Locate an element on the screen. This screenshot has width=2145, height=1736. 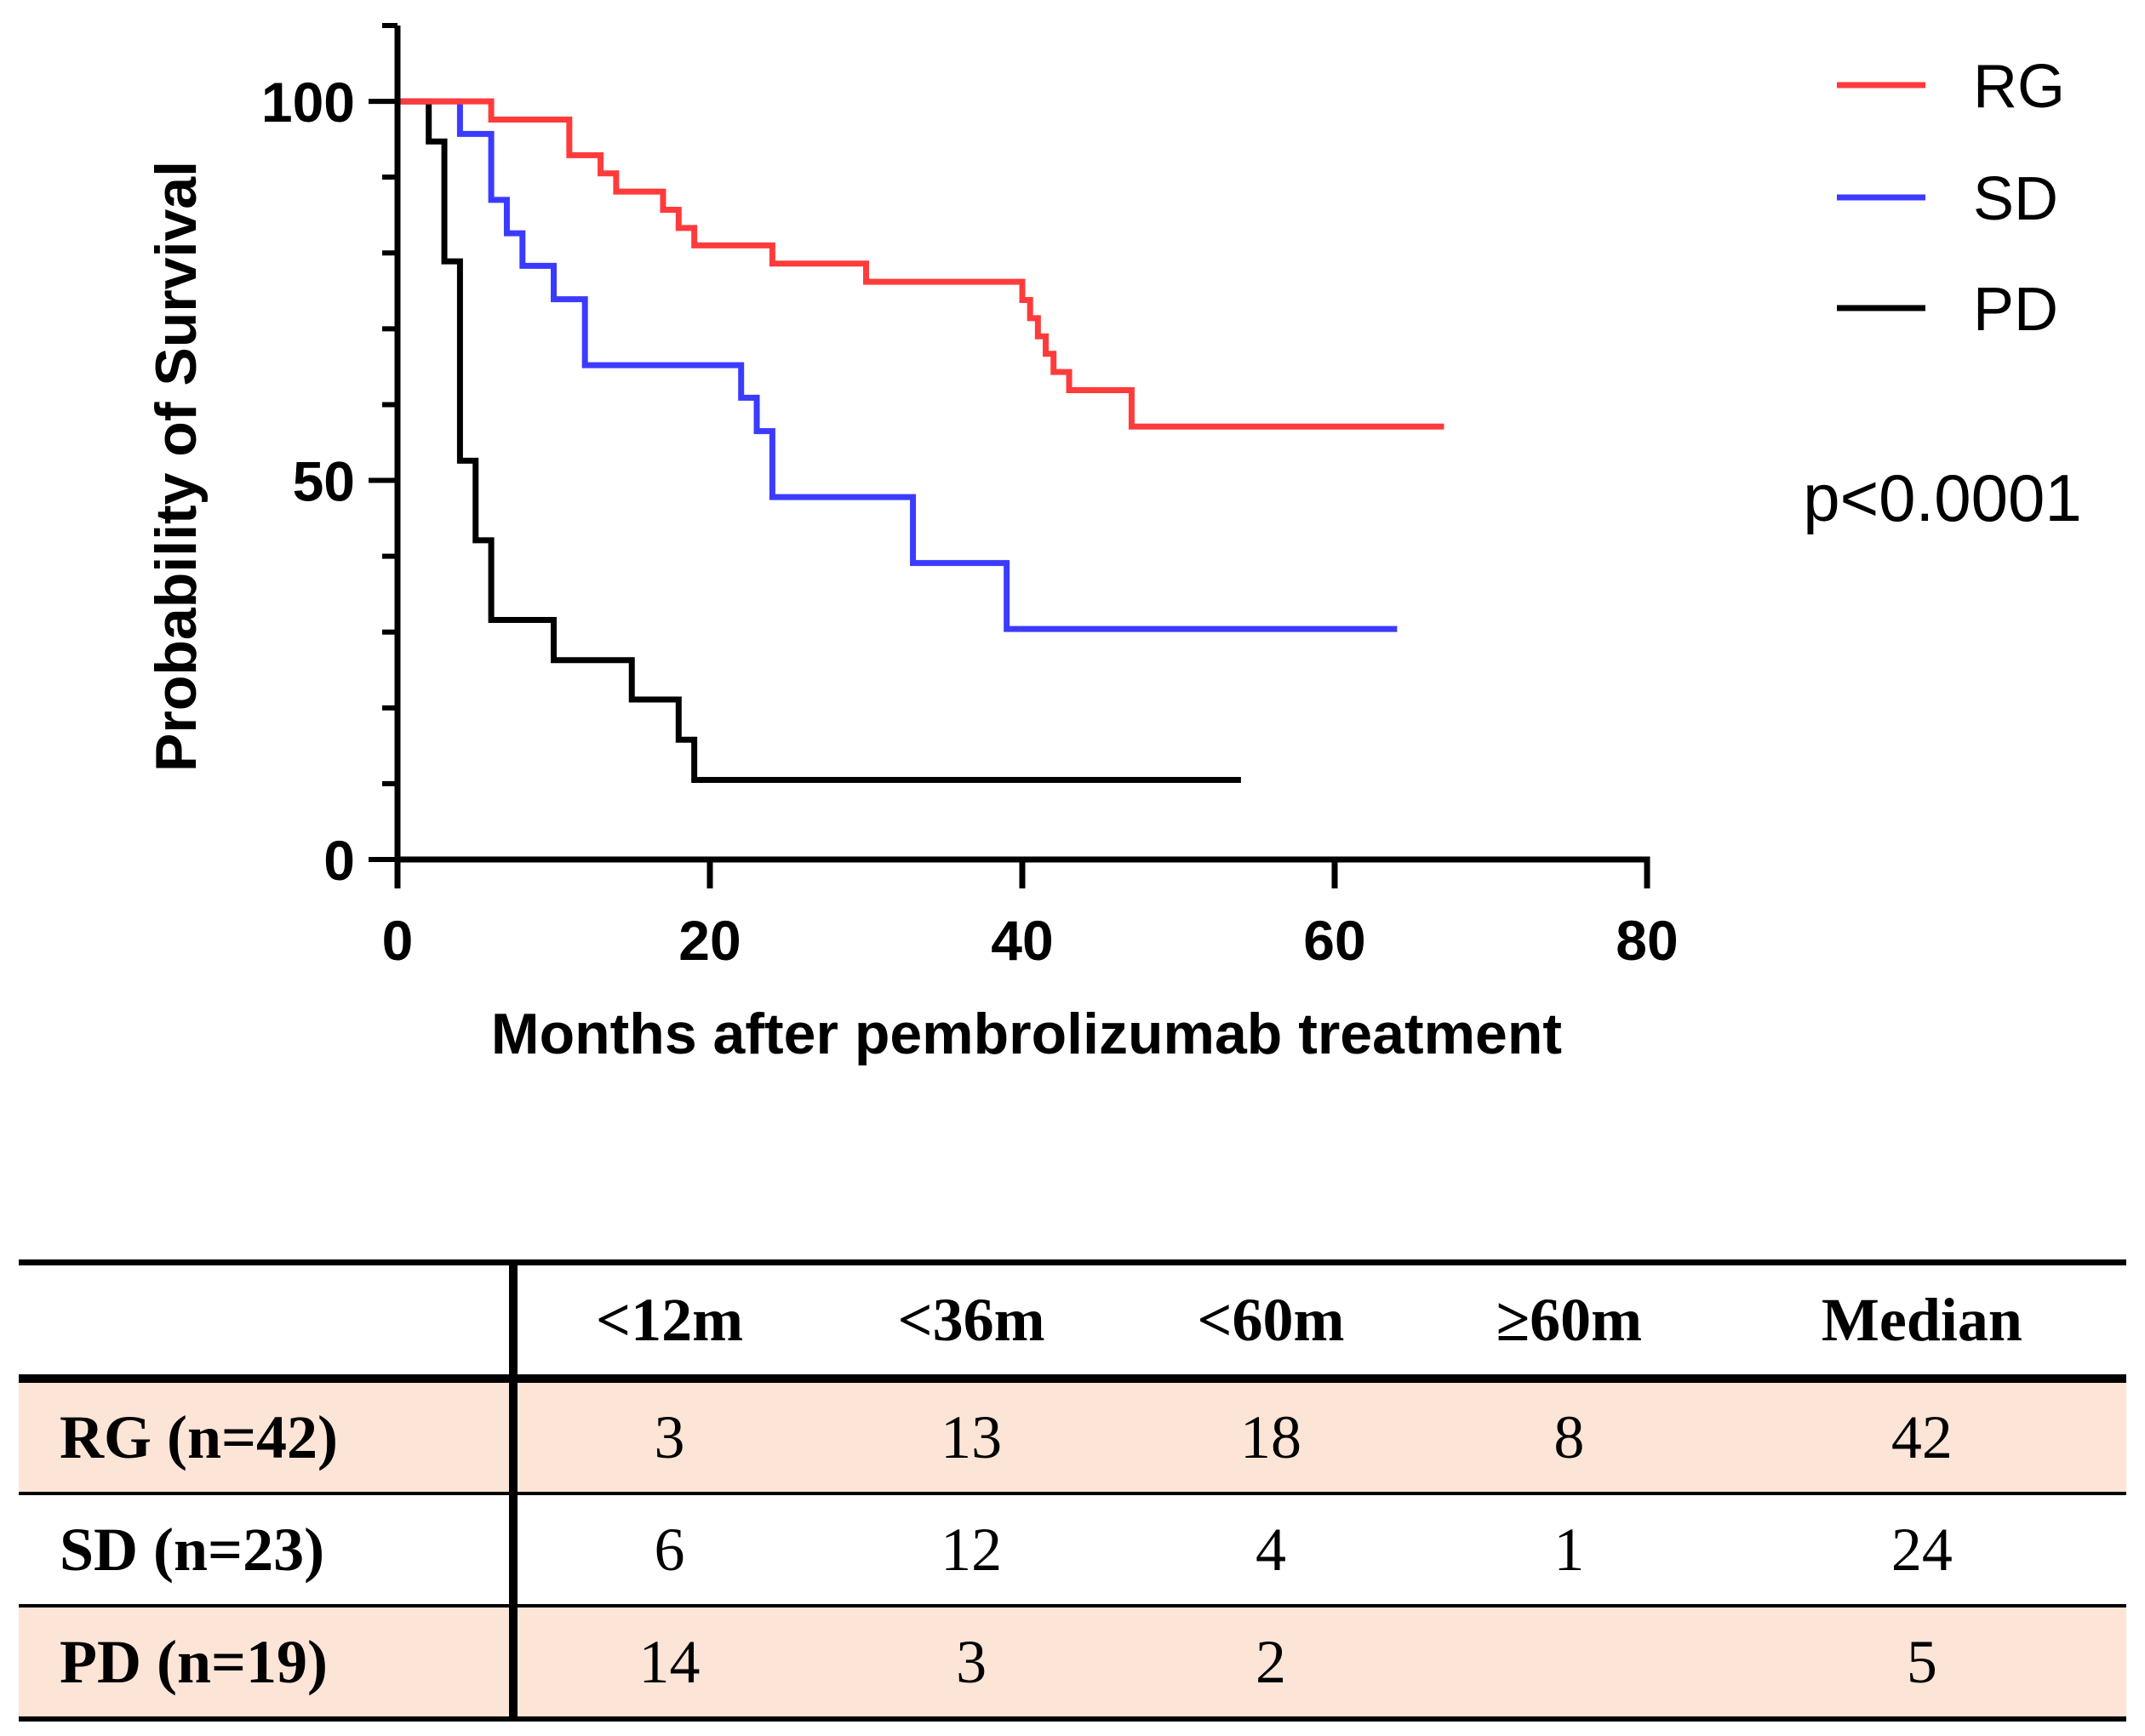
table-row-pd: PD (n=19) 14 3 2 5 is located at coordinates (1072, 1662).